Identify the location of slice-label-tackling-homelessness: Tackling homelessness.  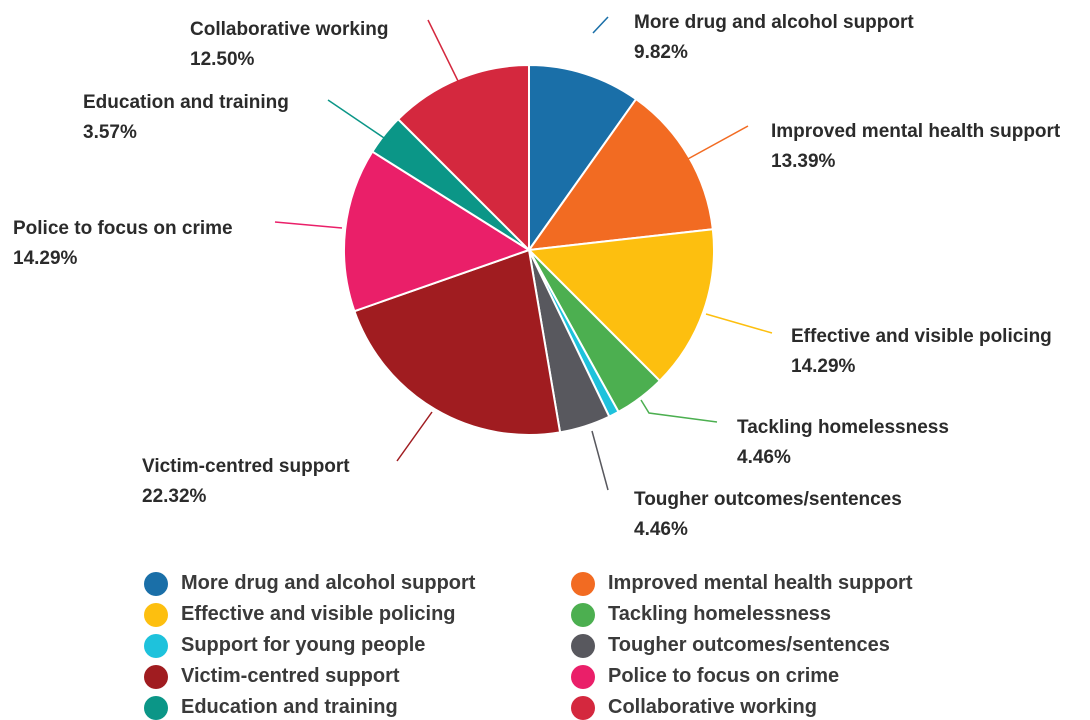
(843, 427).